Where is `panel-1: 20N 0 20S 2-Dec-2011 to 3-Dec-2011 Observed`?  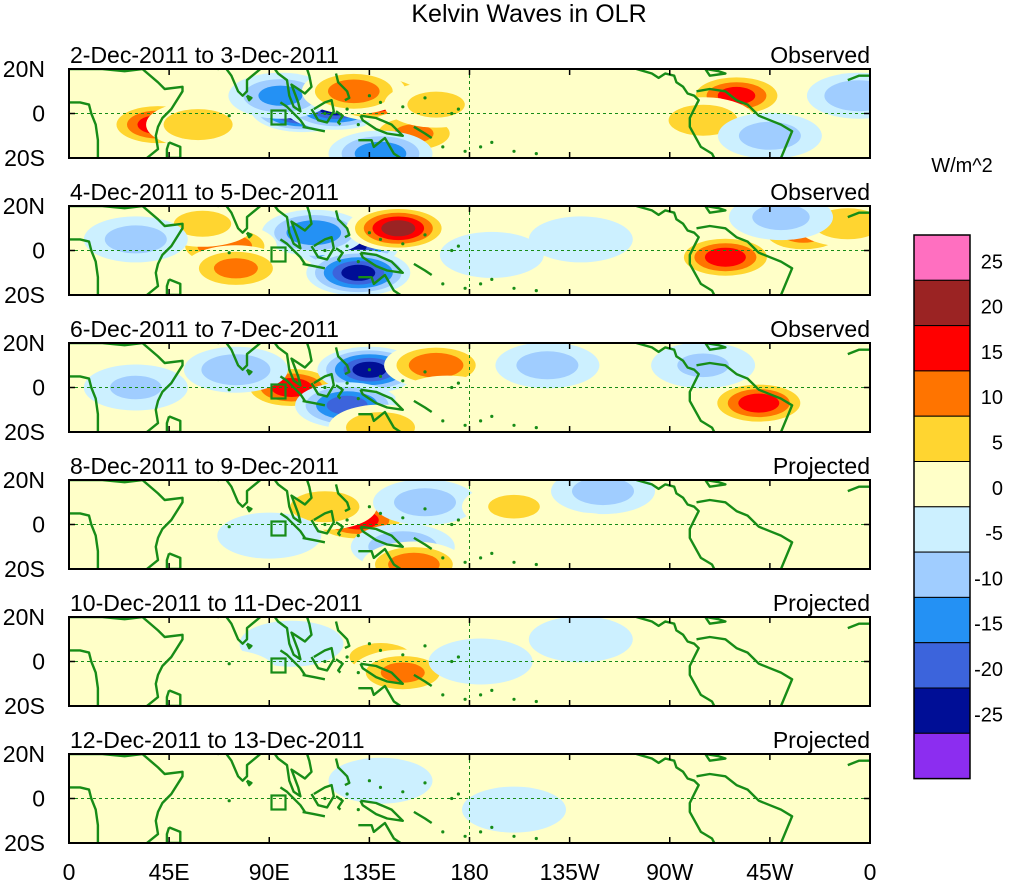
panel-1: 20N 0 20S 2-Dec-2011 to 3-Dec-2011 Observed is located at coordinates (437, 106).